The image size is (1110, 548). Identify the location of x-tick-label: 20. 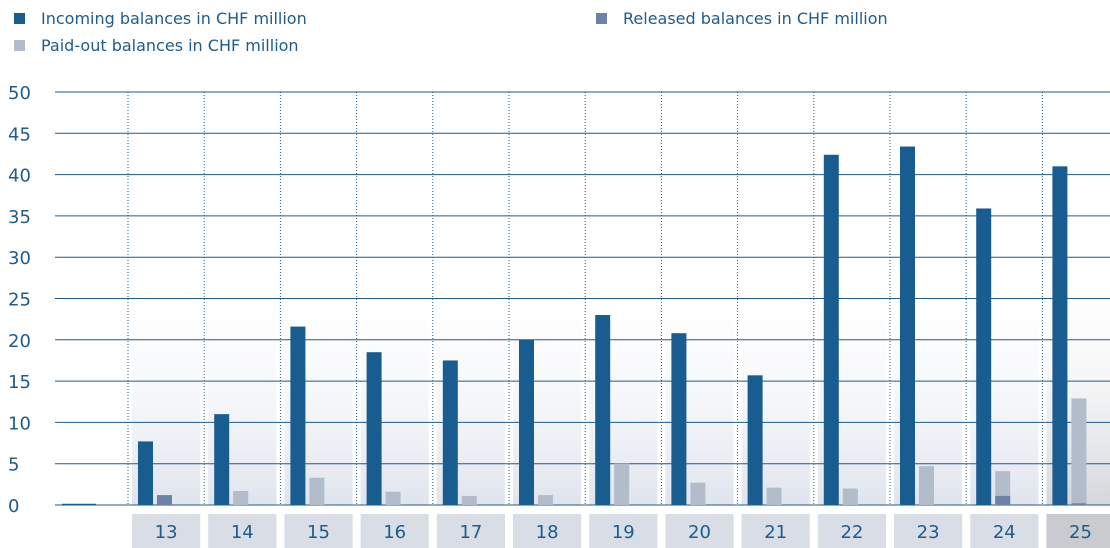
(699, 532).